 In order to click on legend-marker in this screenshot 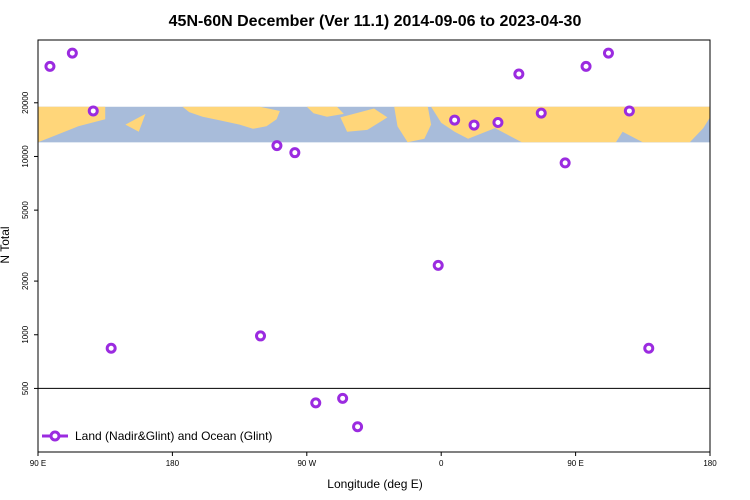, I will do `click(55, 436)`.